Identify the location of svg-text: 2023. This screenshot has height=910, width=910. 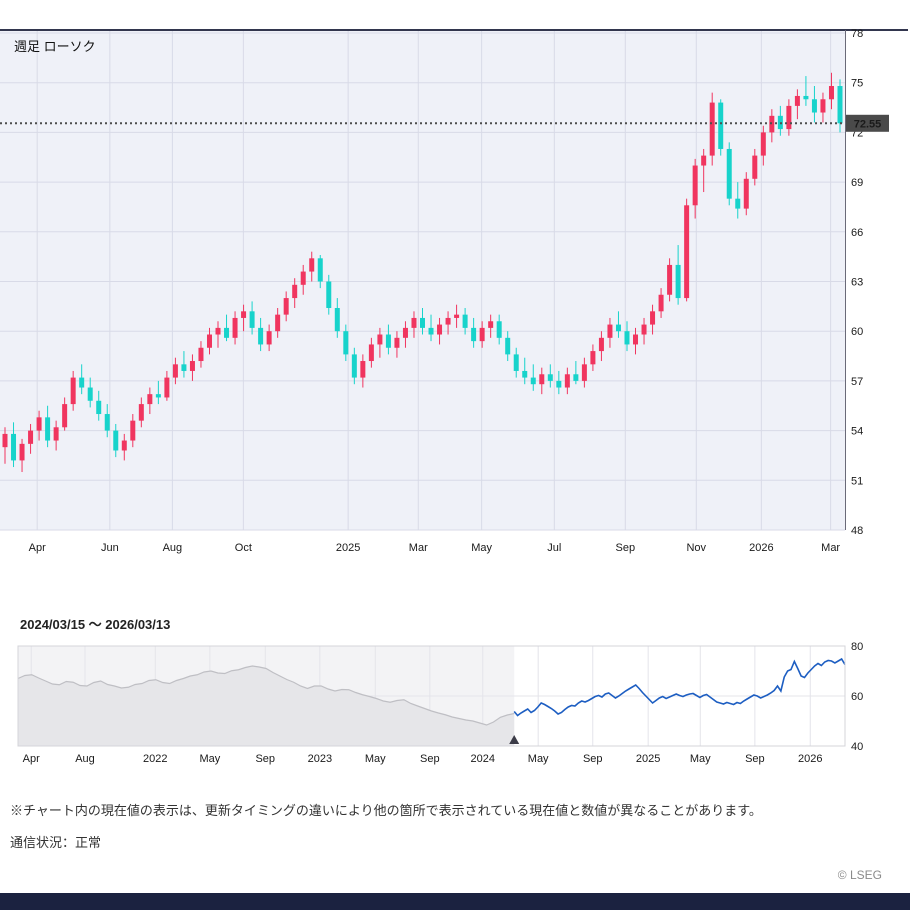
(320, 759).